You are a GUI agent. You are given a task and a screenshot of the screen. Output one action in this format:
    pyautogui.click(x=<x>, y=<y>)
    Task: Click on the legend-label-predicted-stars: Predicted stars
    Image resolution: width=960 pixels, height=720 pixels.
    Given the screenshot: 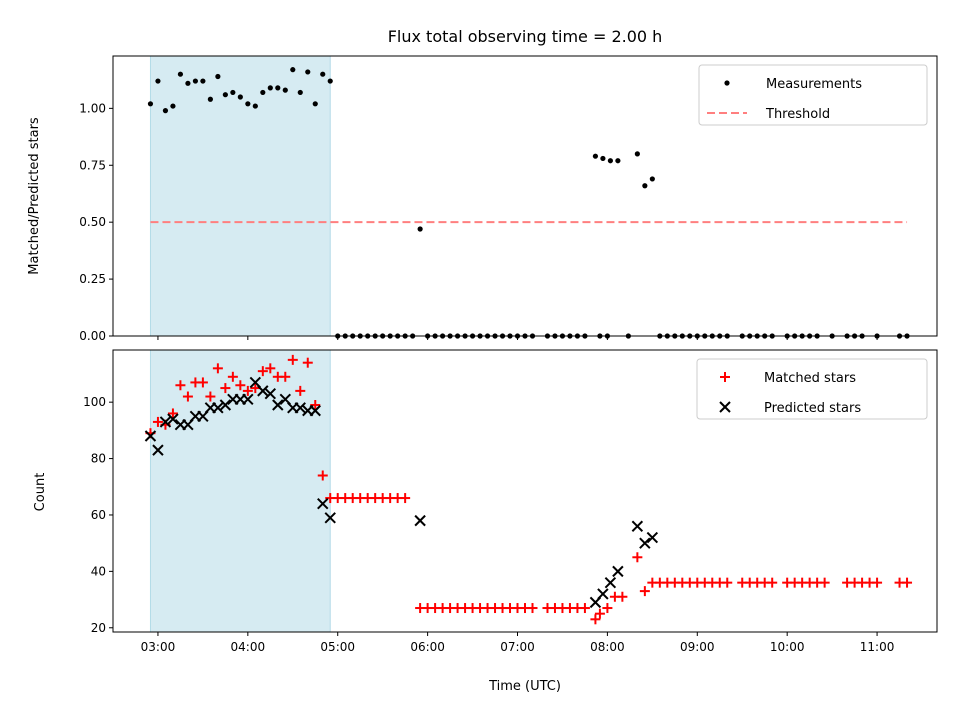 What is the action you would take?
    pyautogui.click(x=812, y=408)
    